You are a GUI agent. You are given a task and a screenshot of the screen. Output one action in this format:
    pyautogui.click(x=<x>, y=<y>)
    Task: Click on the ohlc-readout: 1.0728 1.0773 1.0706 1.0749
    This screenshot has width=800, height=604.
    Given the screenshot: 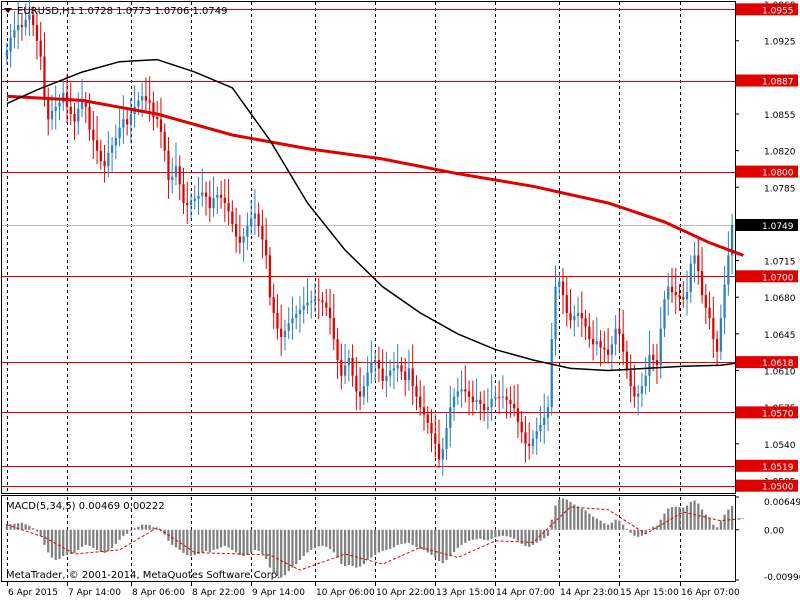 What is the action you would take?
    pyautogui.click(x=153, y=11)
    